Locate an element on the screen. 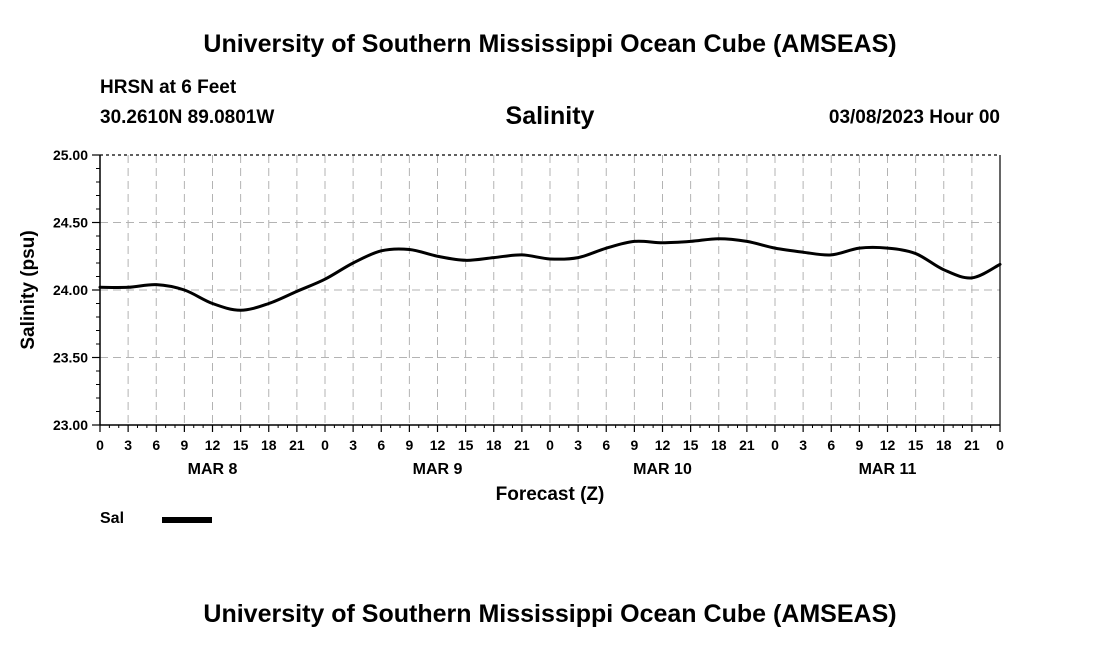  x-axis-label: Forecast (Z) is located at coordinates (550, 494).